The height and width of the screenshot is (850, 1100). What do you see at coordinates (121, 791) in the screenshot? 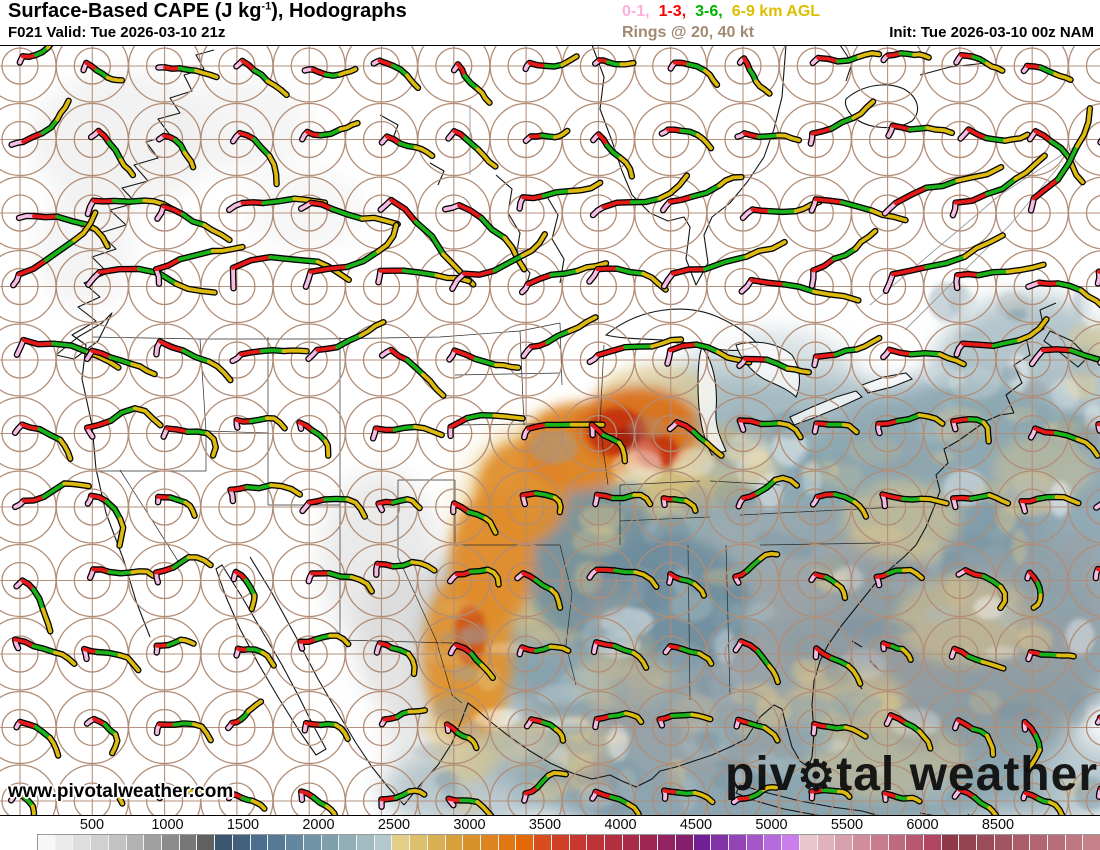
I see `website-watermark: www.pivotalweather.com` at bounding box center [121, 791].